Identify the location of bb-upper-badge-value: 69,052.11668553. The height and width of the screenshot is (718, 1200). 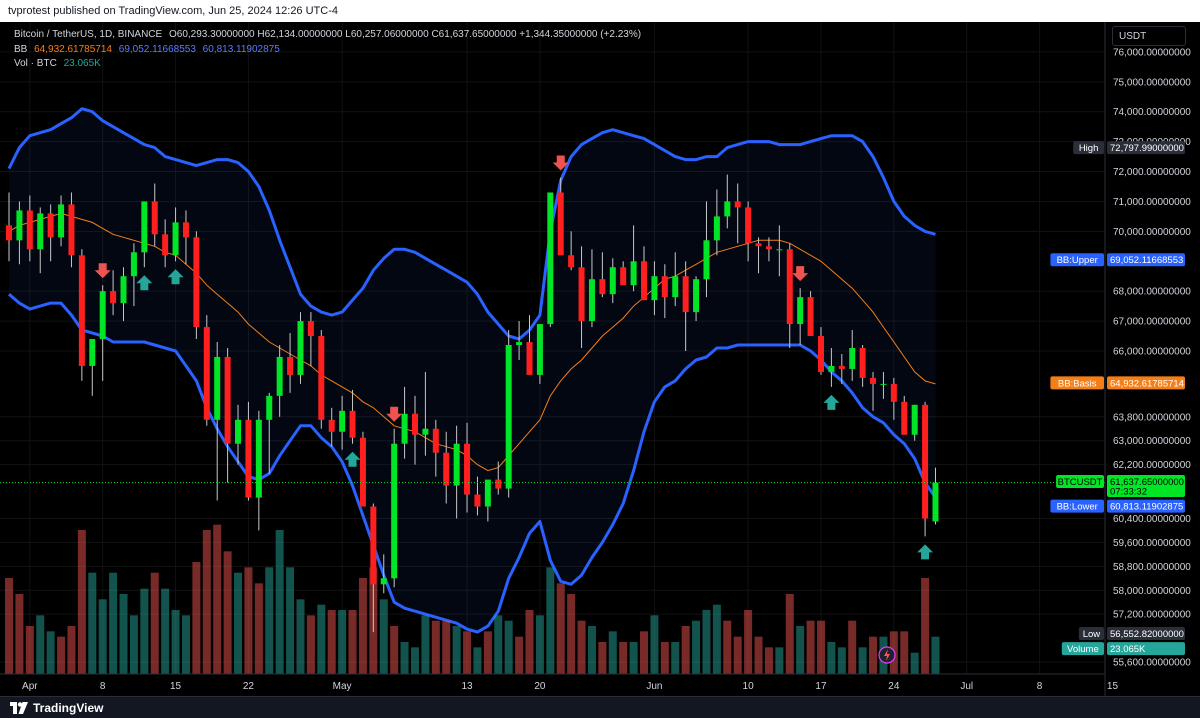
(1146, 260).